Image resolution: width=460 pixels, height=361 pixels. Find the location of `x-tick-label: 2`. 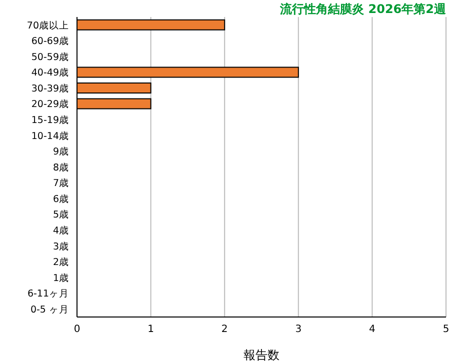

x-tick-label: 2 is located at coordinates (224, 330).